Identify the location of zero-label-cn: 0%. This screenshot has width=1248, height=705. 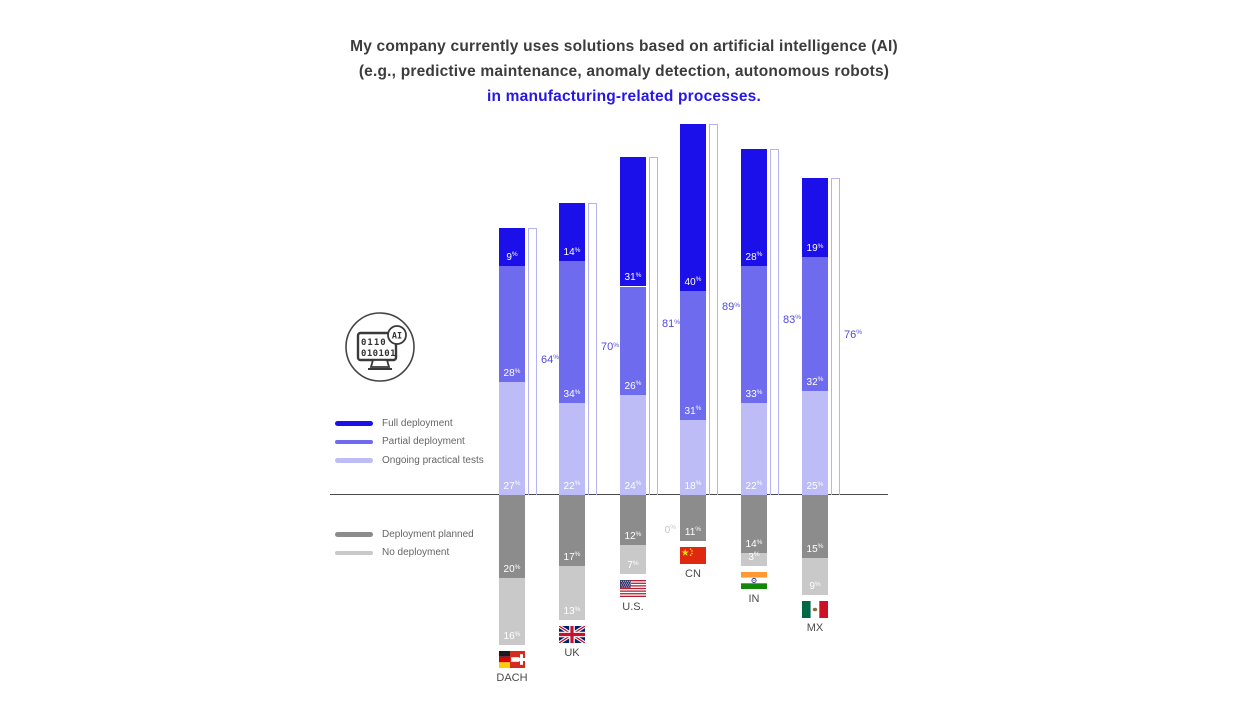
(670, 530).